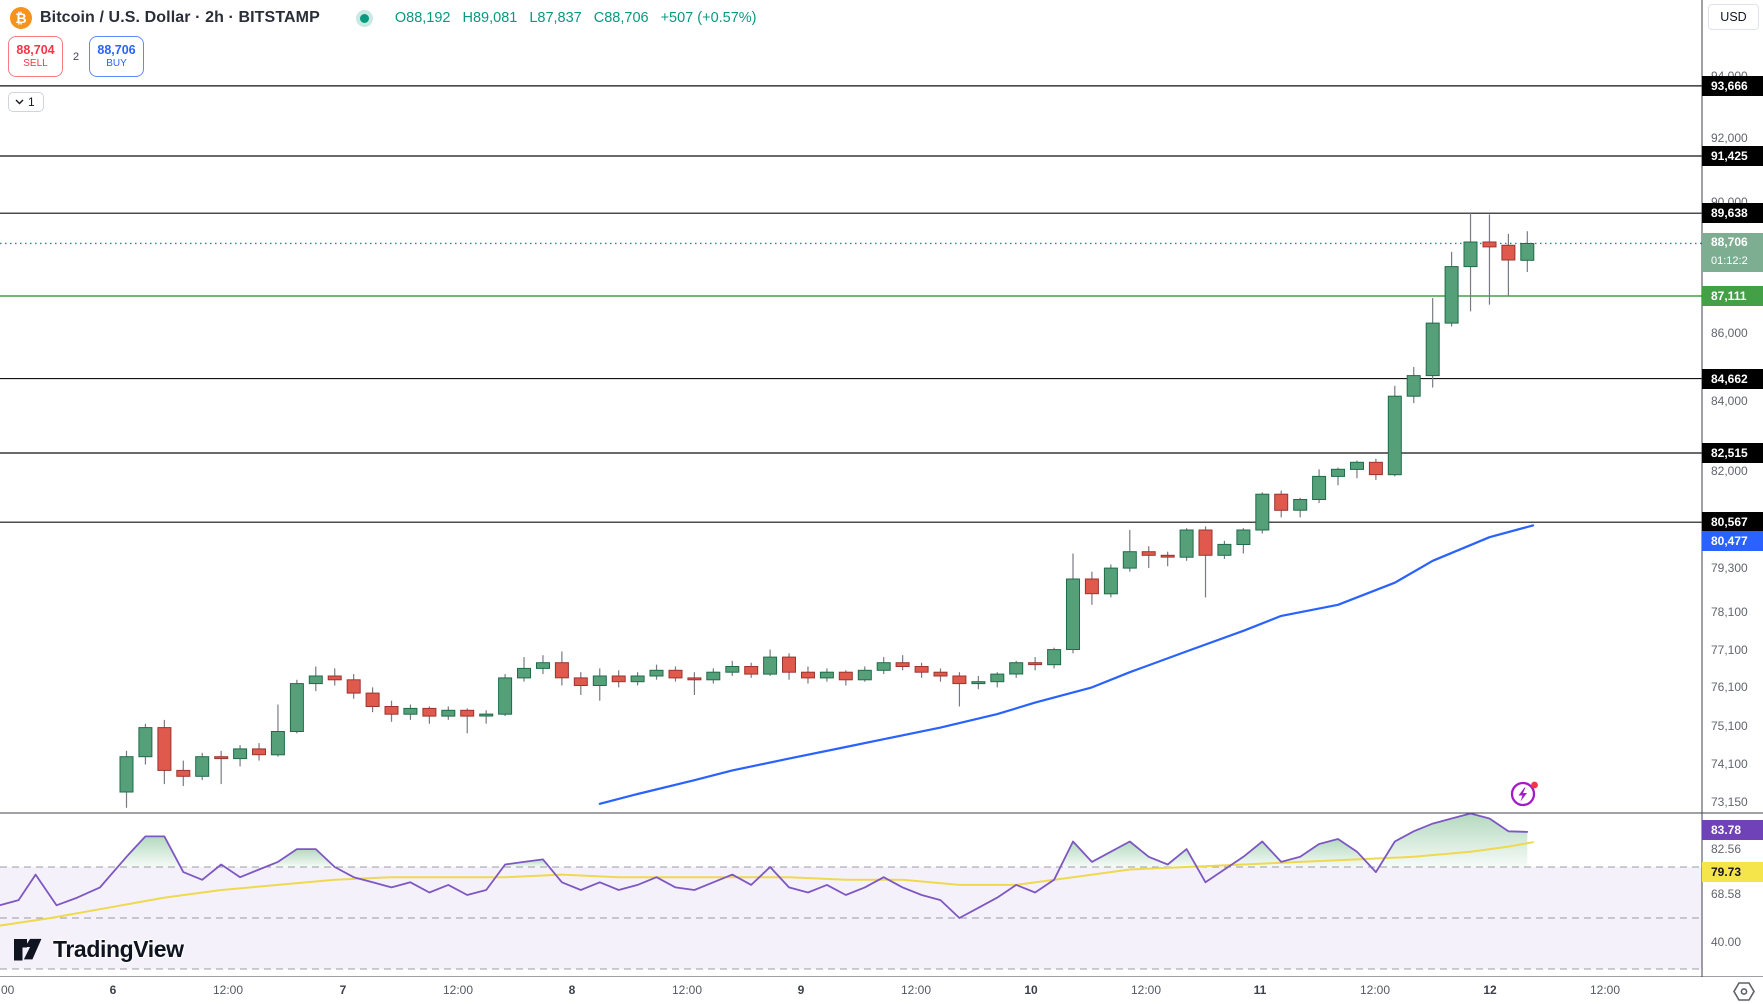  I want to click on buy-price: 88,706, so click(116, 50).